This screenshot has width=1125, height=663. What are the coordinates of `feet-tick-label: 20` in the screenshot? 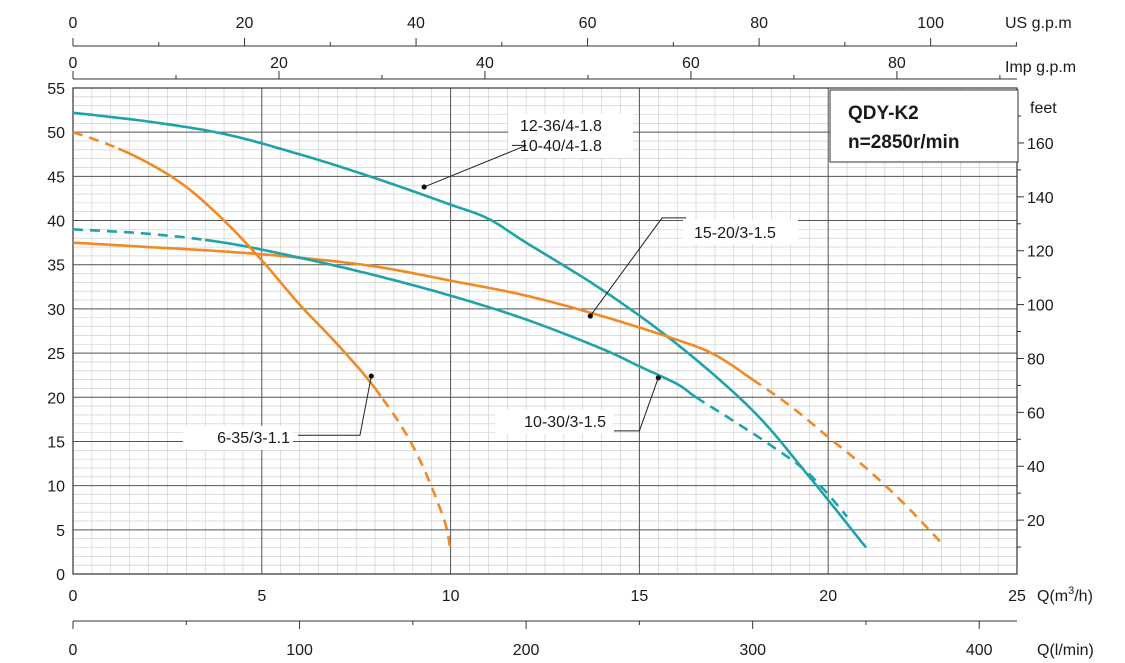 It's located at (1036, 521).